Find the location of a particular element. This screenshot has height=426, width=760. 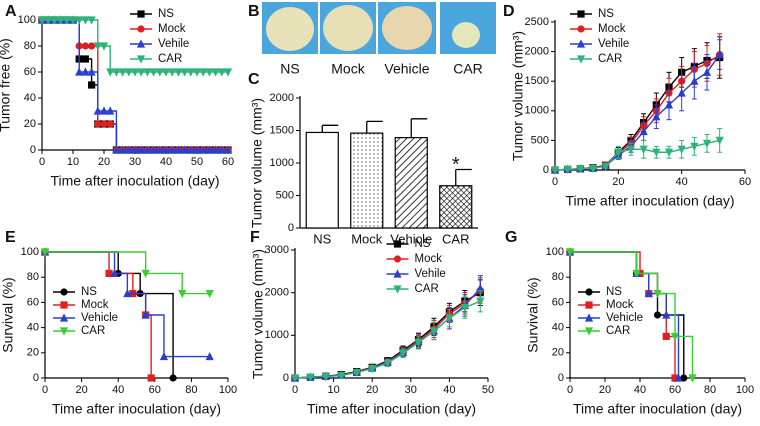

x-tick-label: 60 is located at coordinates (155, 390).